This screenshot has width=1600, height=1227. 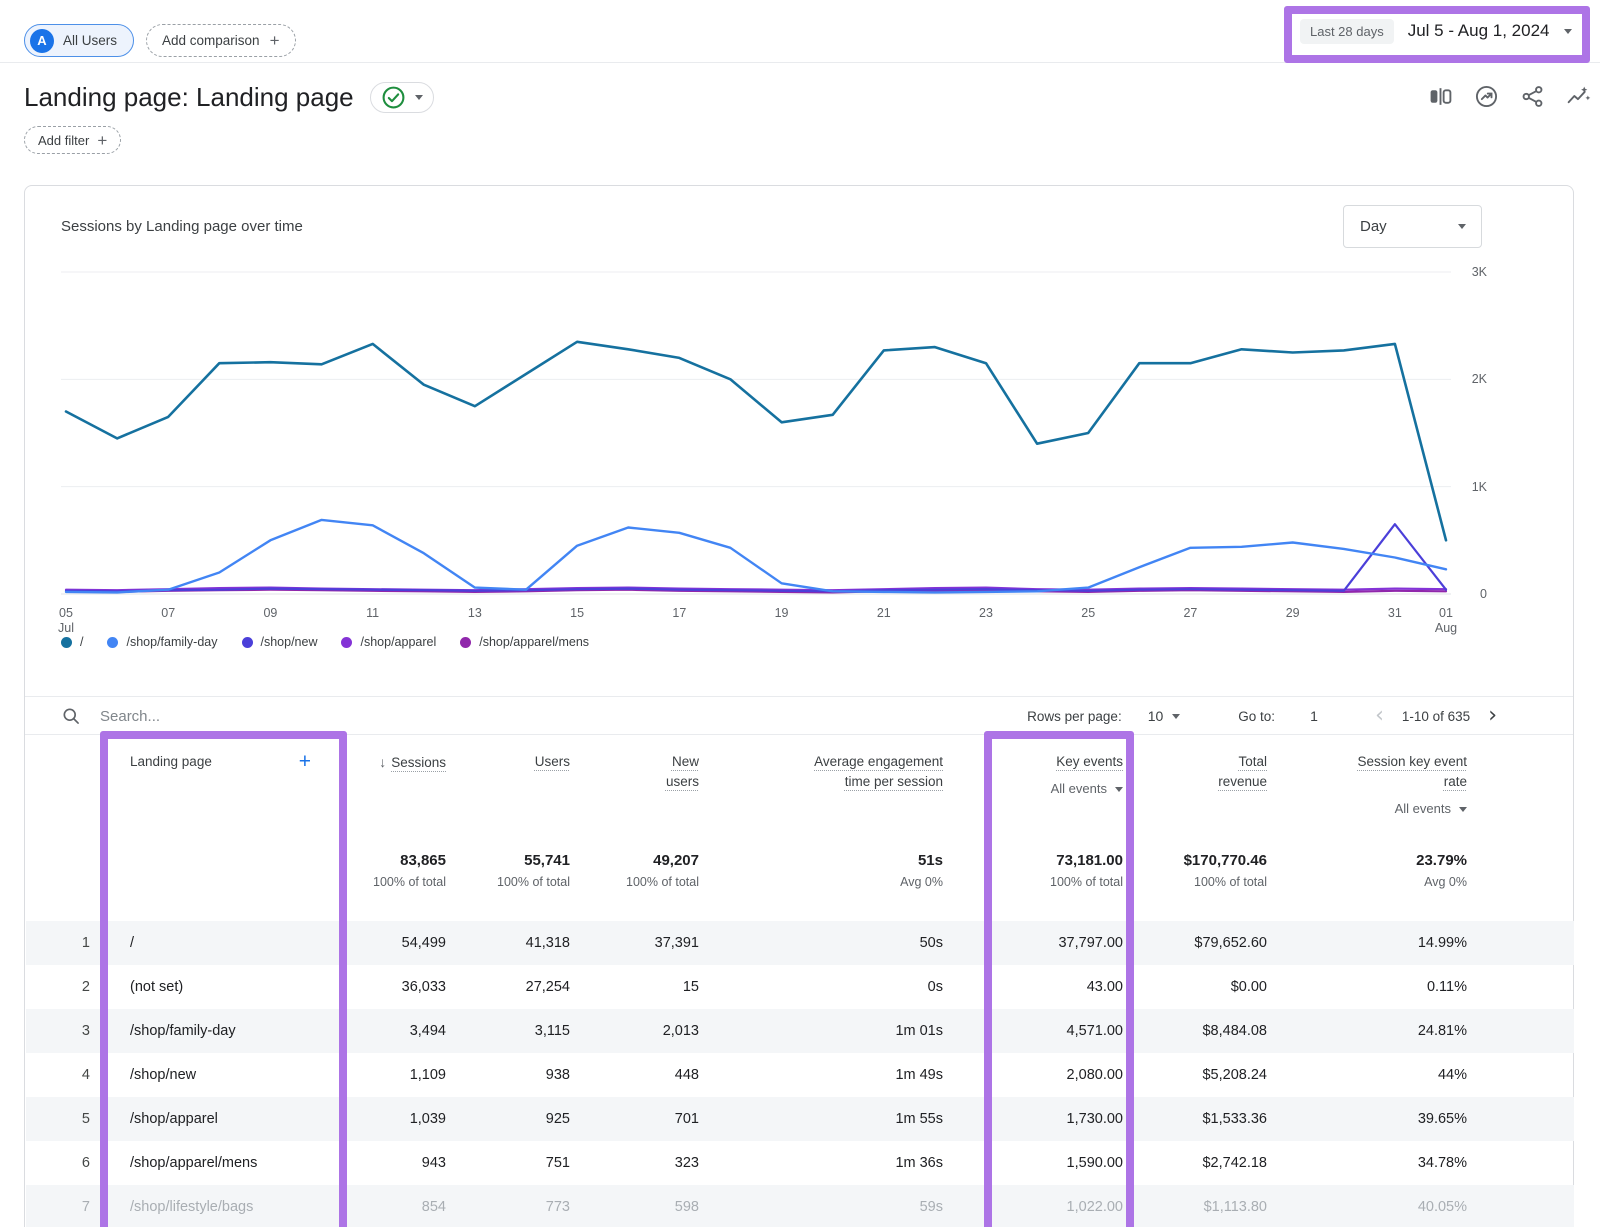 What do you see at coordinates (1094, 1031) in the screenshot?
I see `value-cell: 4,571.00` at bounding box center [1094, 1031].